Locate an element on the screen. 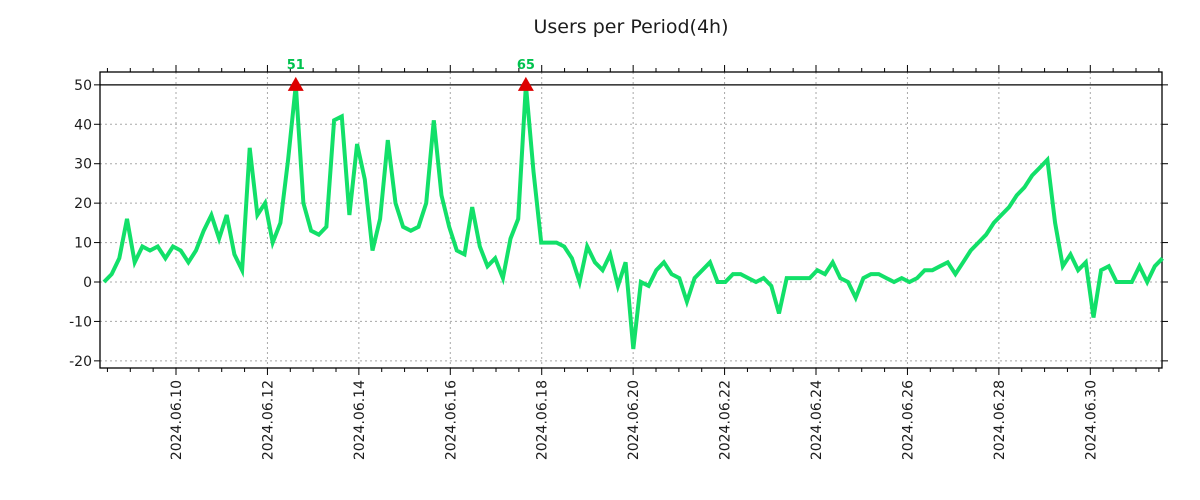  svg-text: -10 is located at coordinates (80, 322).